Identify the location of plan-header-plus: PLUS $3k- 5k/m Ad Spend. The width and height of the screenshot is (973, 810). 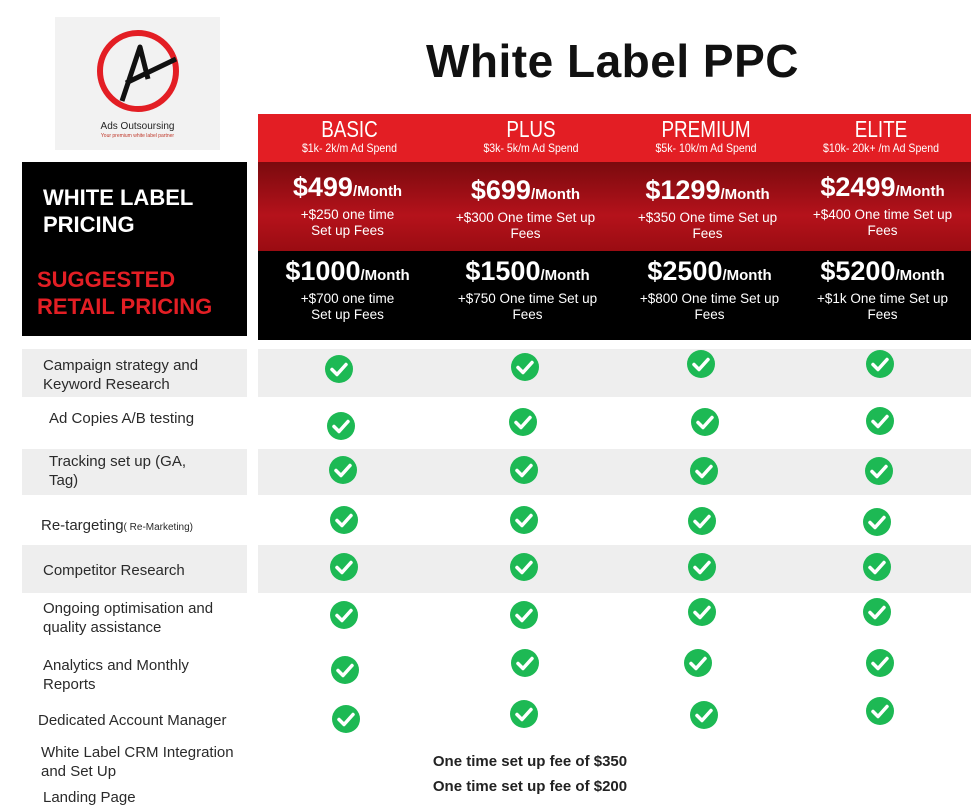
(531, 138).